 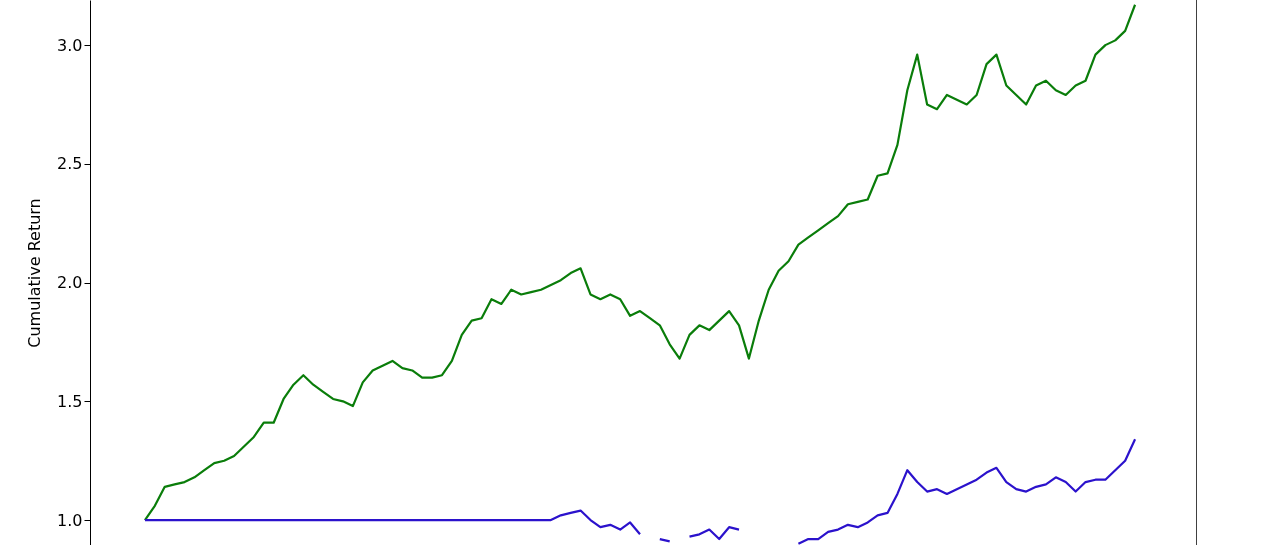 I want to click on y-axis-title: Cumulative Return, so click(x=35, y=273).